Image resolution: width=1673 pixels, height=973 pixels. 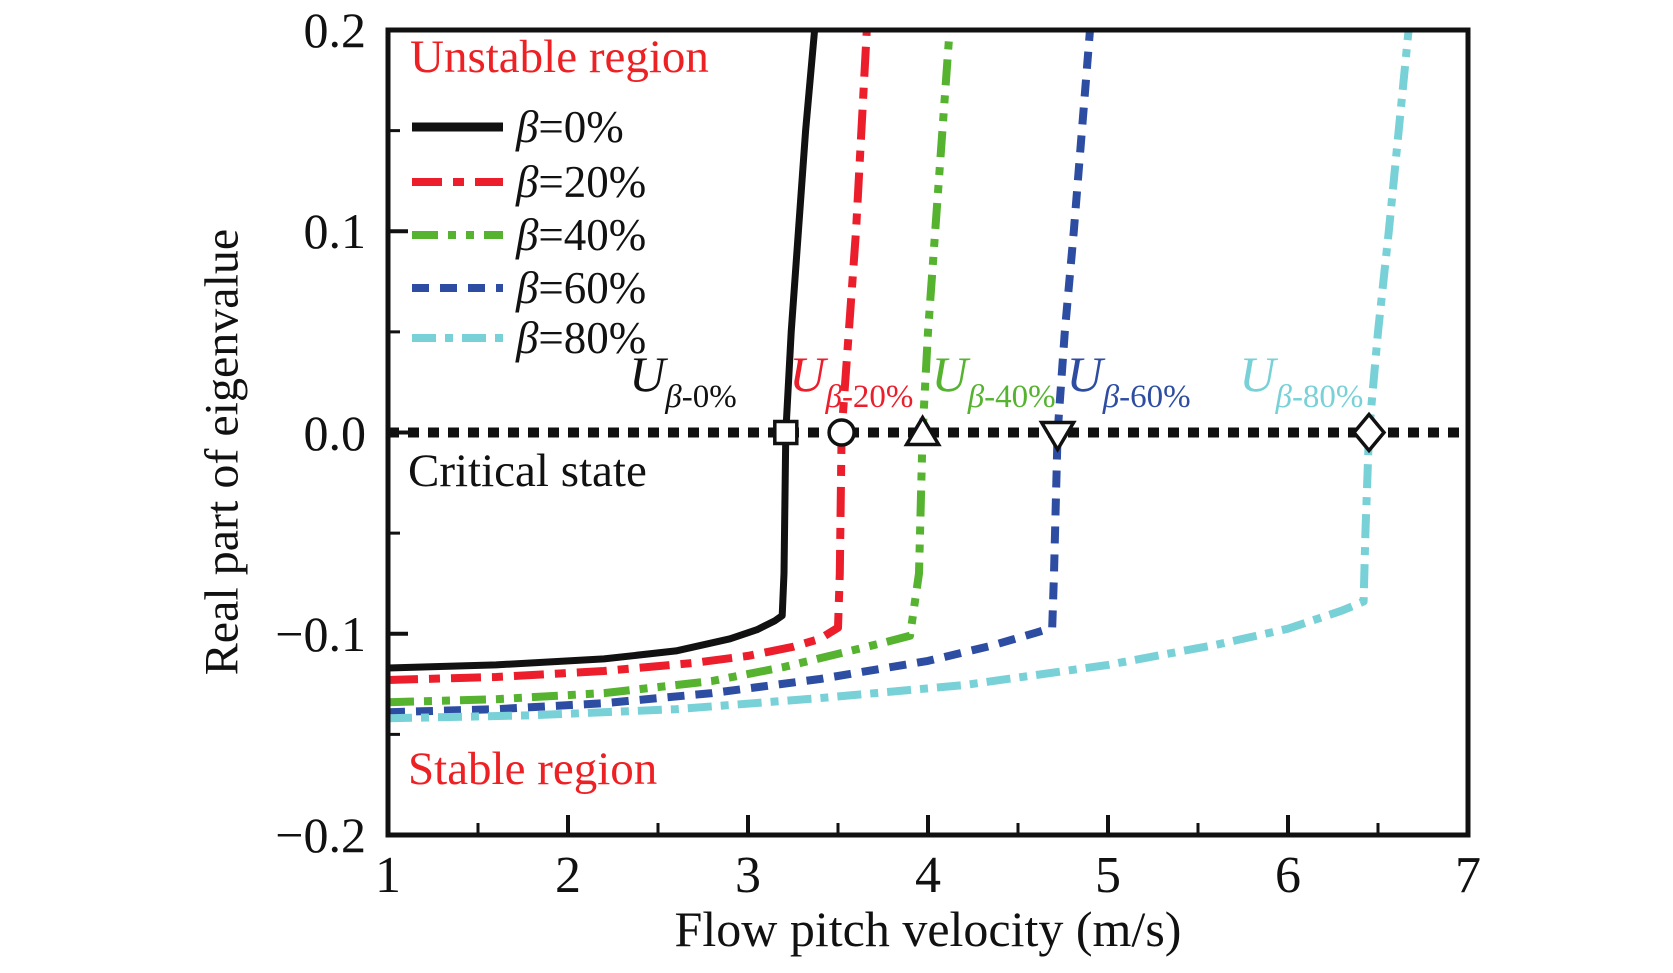 I want to click on critical-point-marker-square, so click(x=786, y=432).